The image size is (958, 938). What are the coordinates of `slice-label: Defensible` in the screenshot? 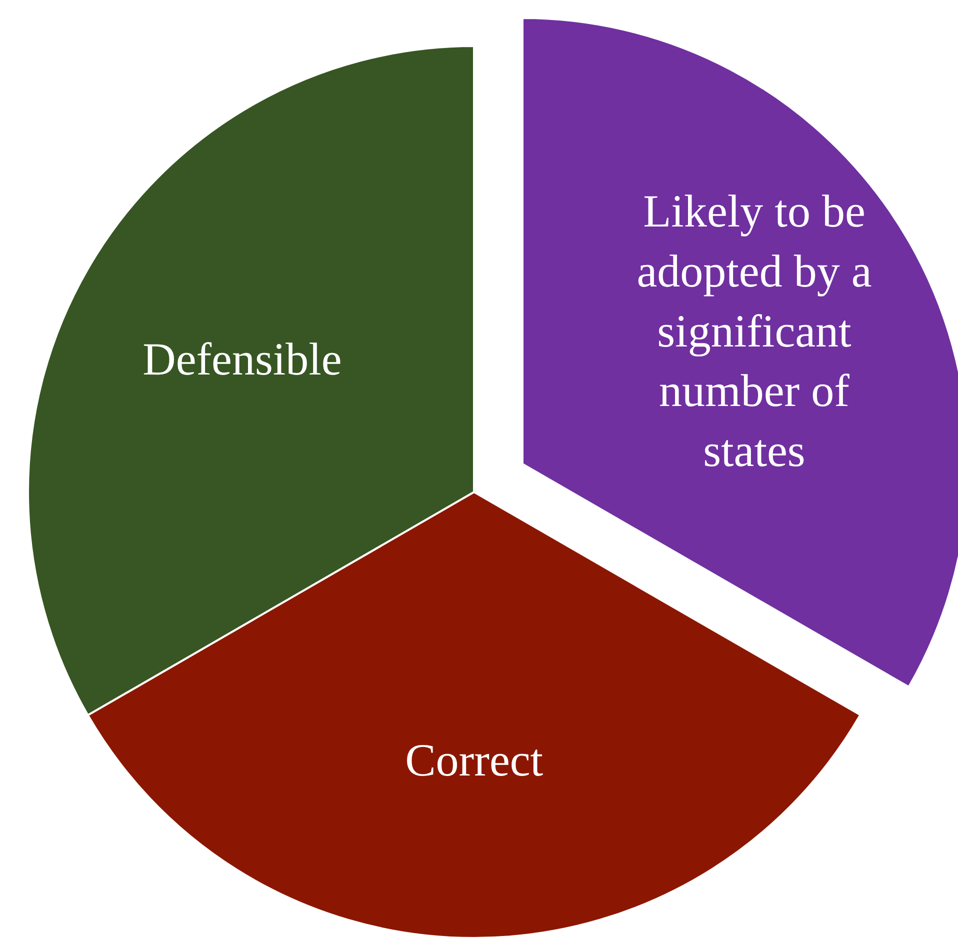 It's located at (242, 358).